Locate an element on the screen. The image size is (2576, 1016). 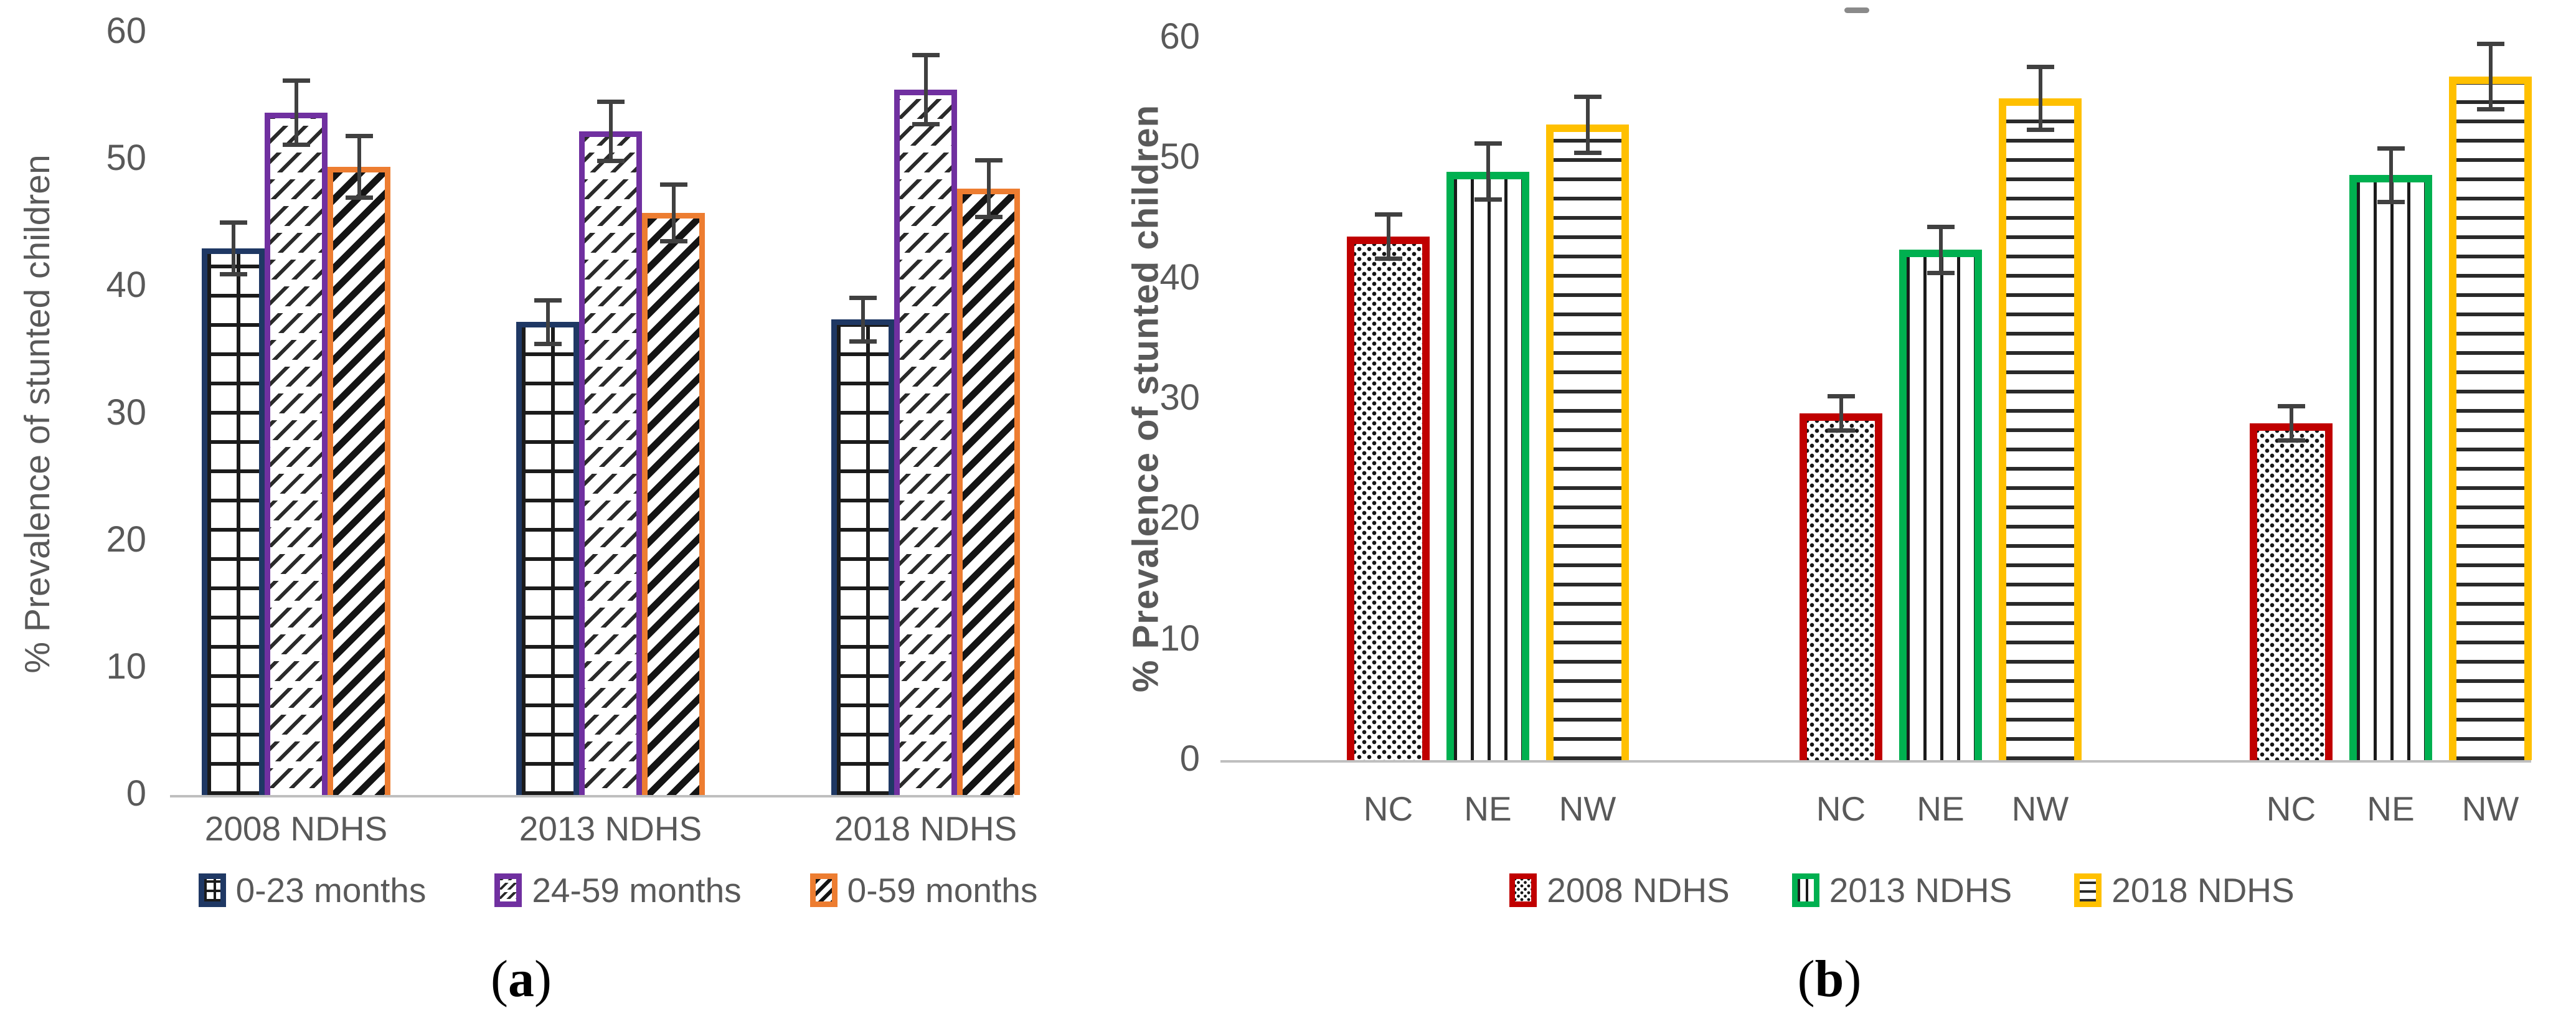
y-tick-label: 10 is located at coordinates (126, 667).